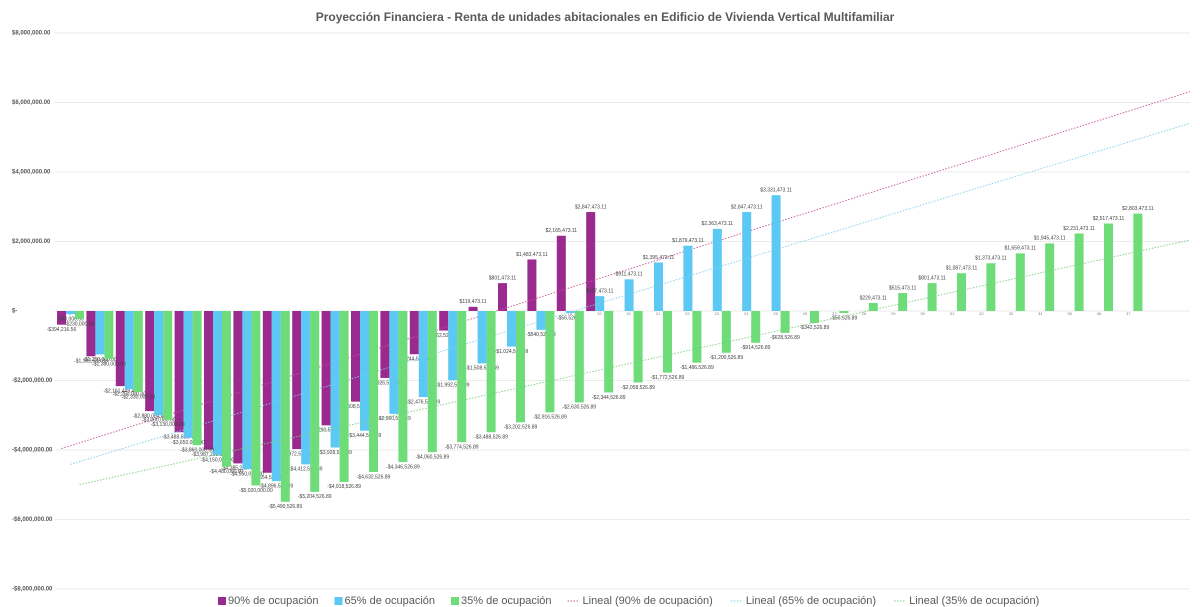 Image resolution: width=1200 pixels, height=607 pixels. What do you see at coordinates (306, 470) in the screenshot?
I see `value-label: -$4,412,526.89` at bounding box center [306, 470].